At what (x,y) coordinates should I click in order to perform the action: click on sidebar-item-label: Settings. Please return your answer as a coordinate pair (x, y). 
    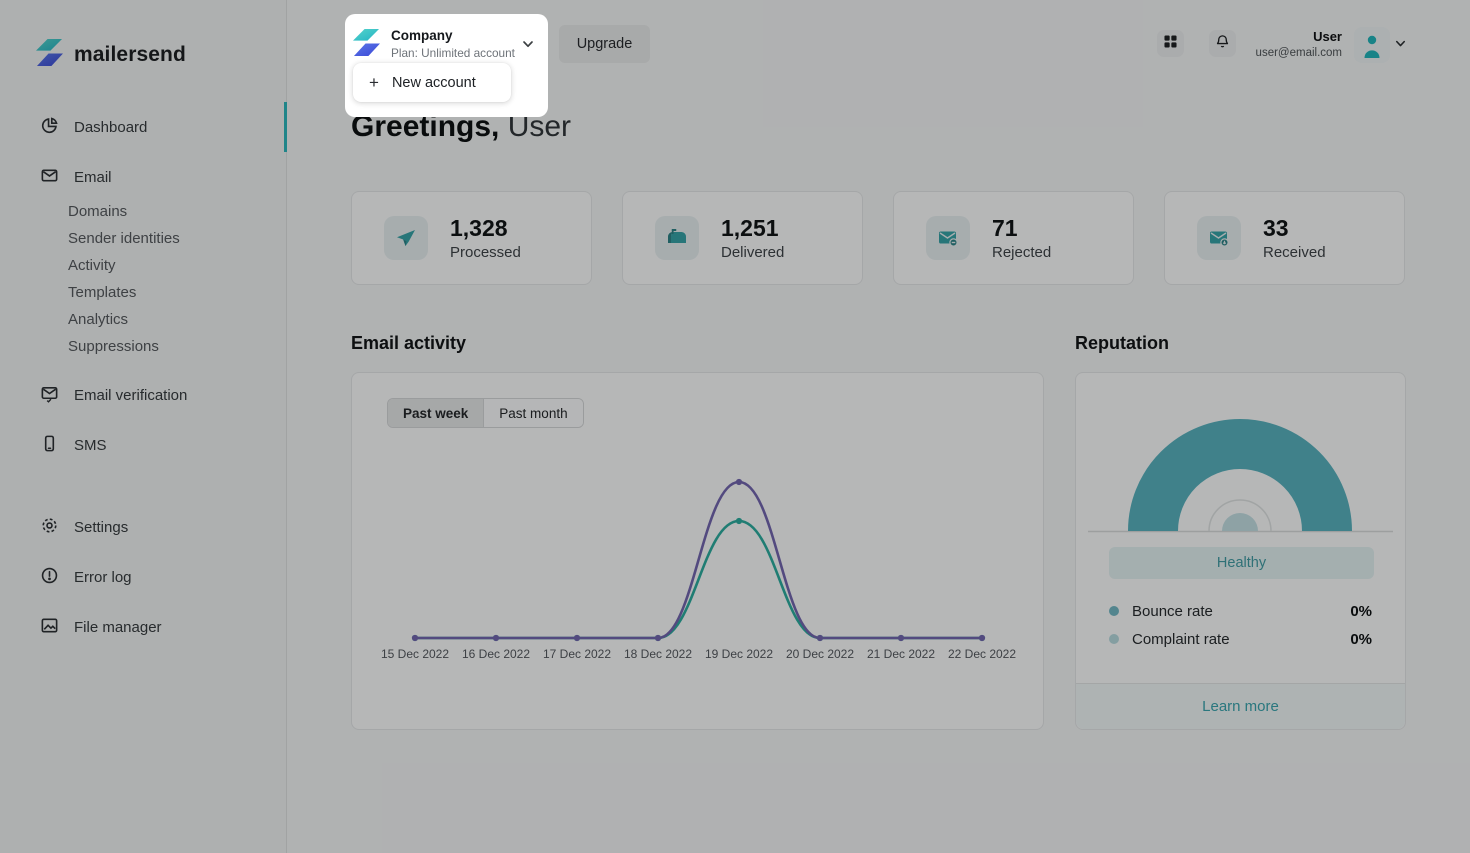
    Looking at the image, I should click on (101, 527).